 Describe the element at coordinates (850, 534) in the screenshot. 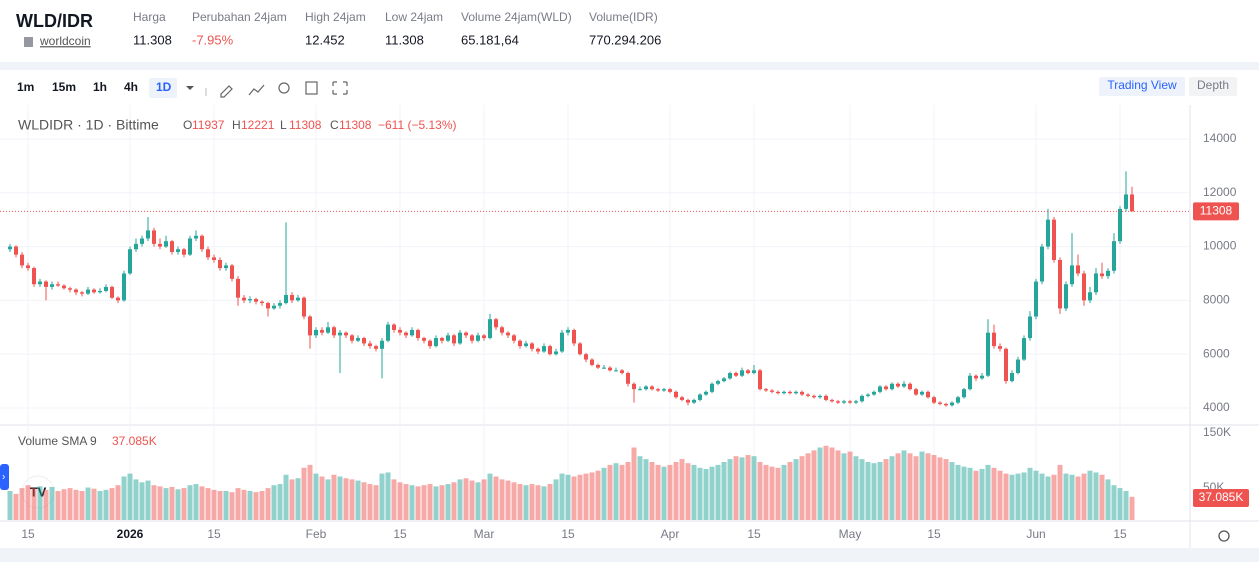

I see `x-tick-label: May` at that location.